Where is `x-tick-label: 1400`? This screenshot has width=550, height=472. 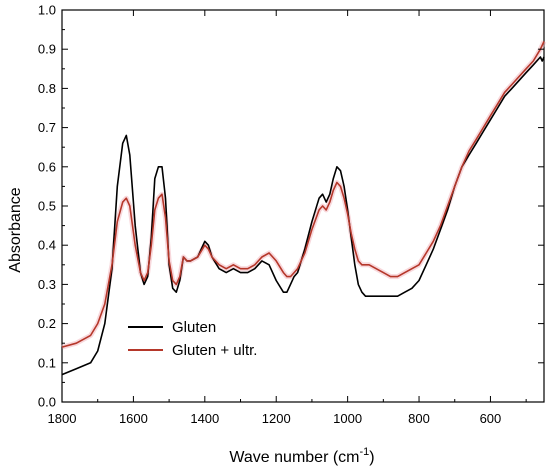 x-tick-label: 1400 is located at coordinates (204, 418).